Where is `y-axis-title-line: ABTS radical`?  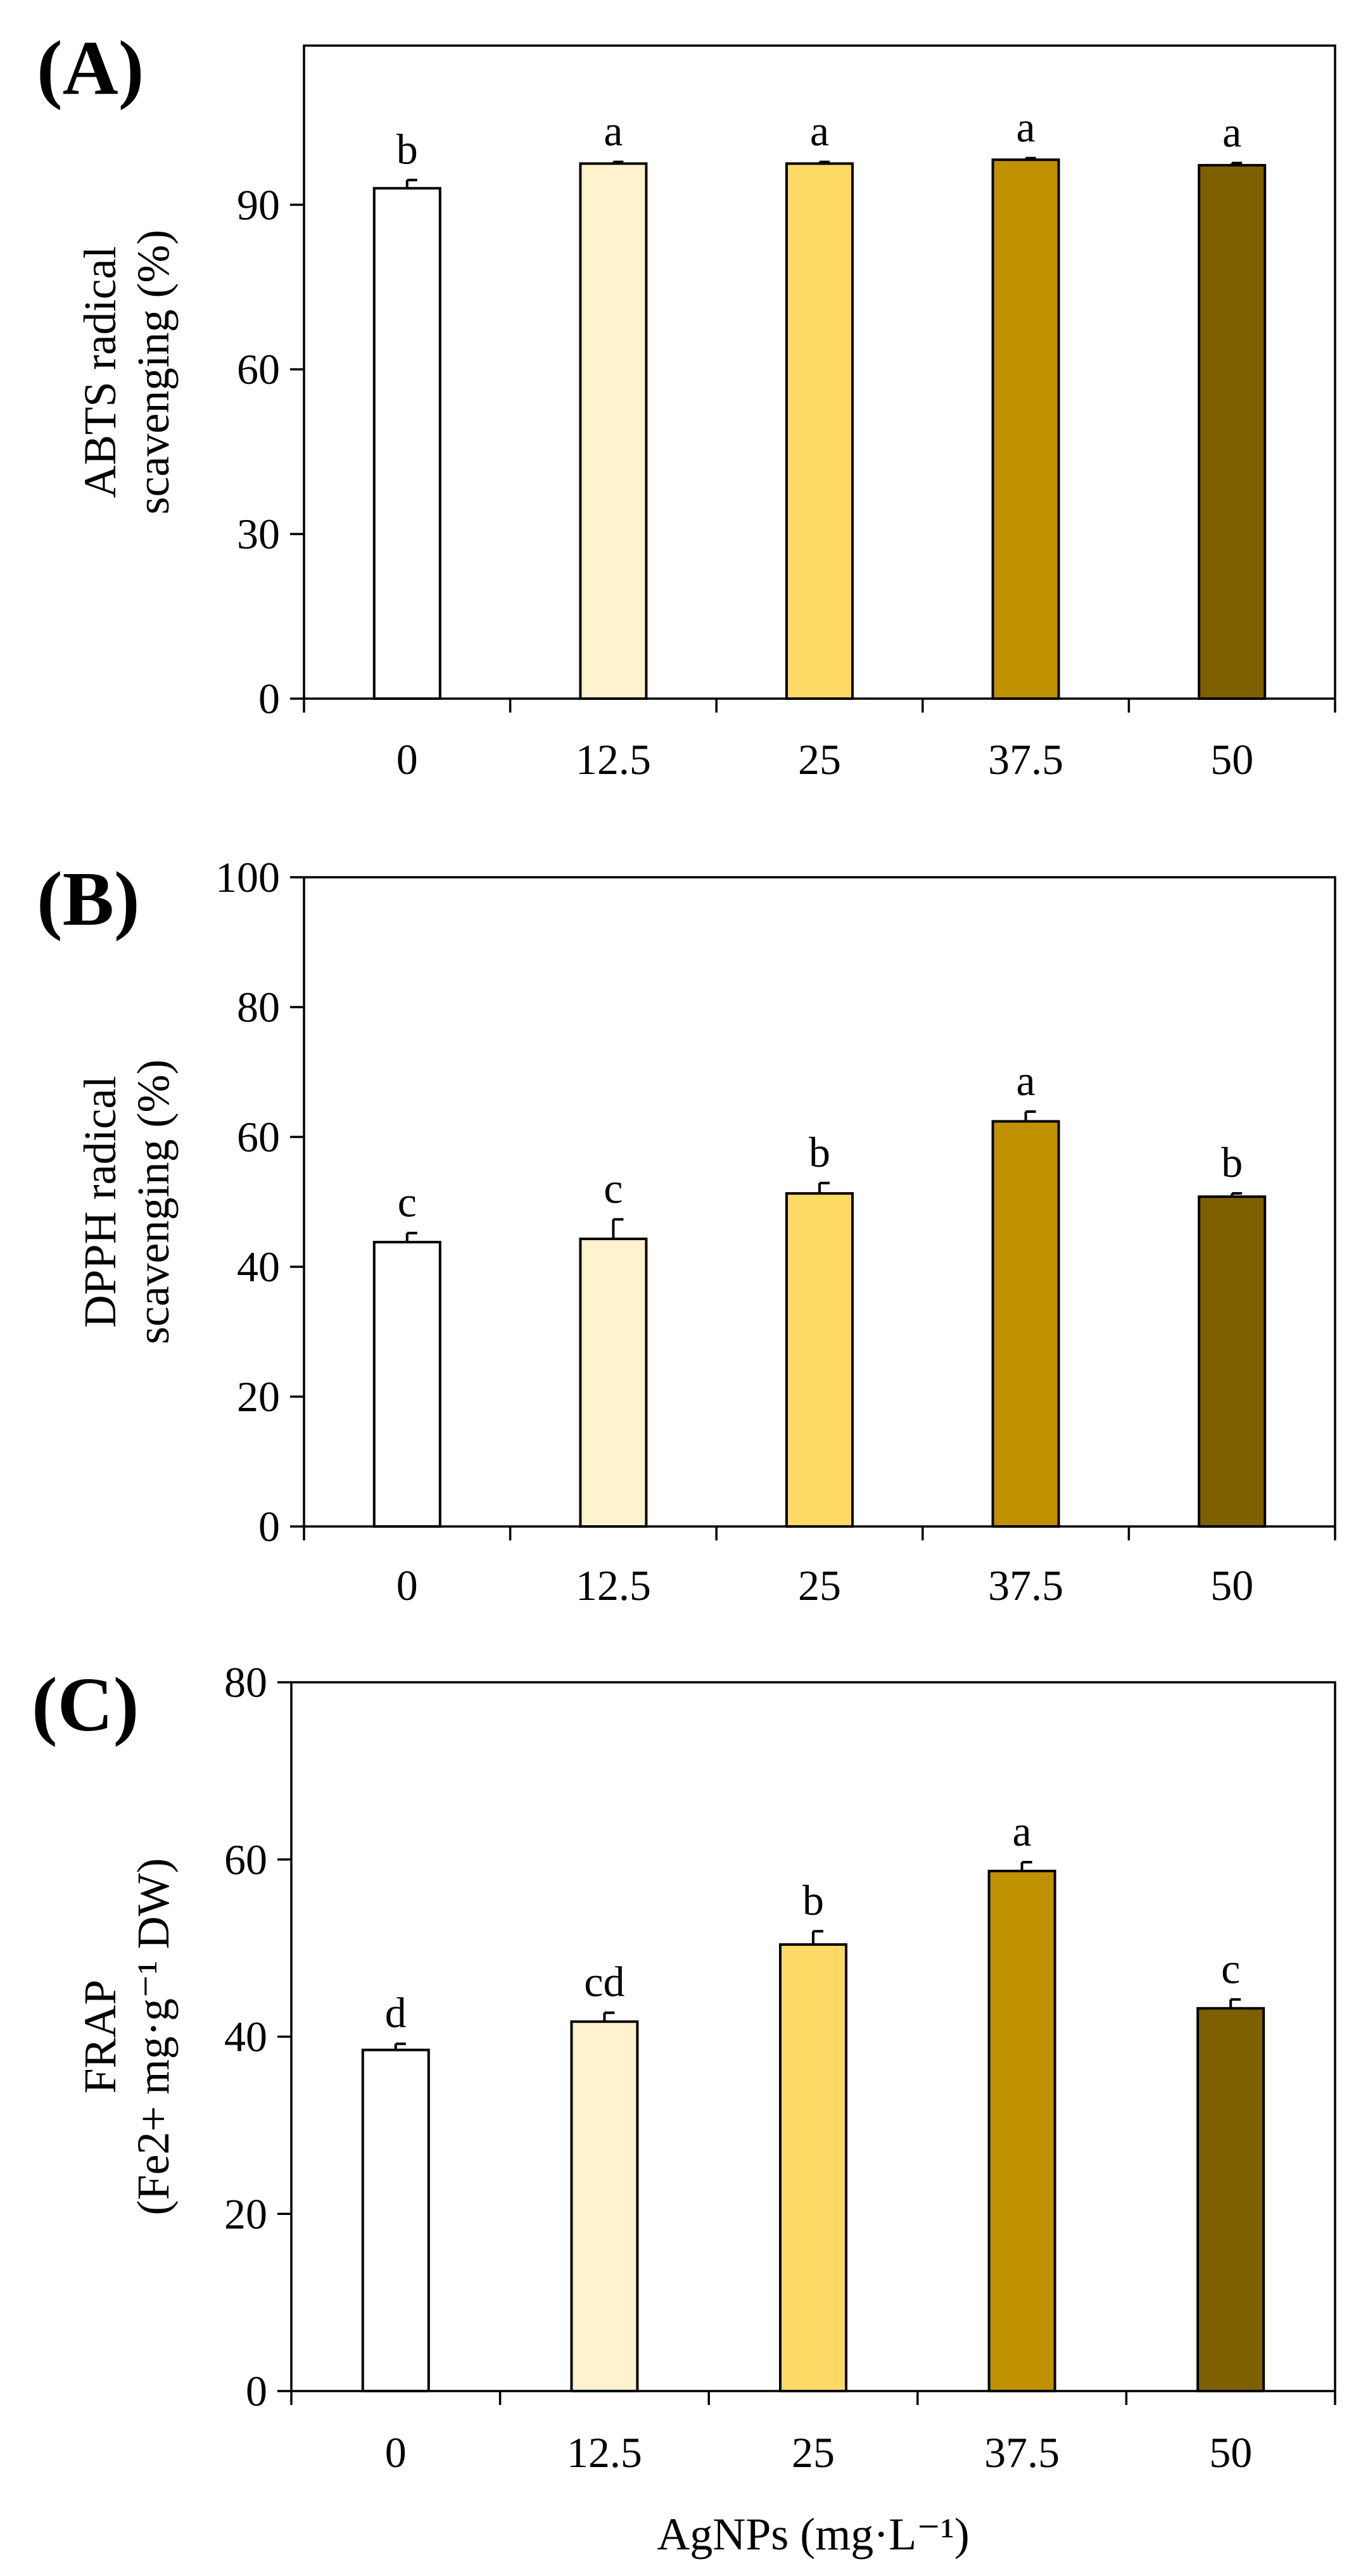 y-axis-title-line: ABTS radical is located at coordinates (100, 372).